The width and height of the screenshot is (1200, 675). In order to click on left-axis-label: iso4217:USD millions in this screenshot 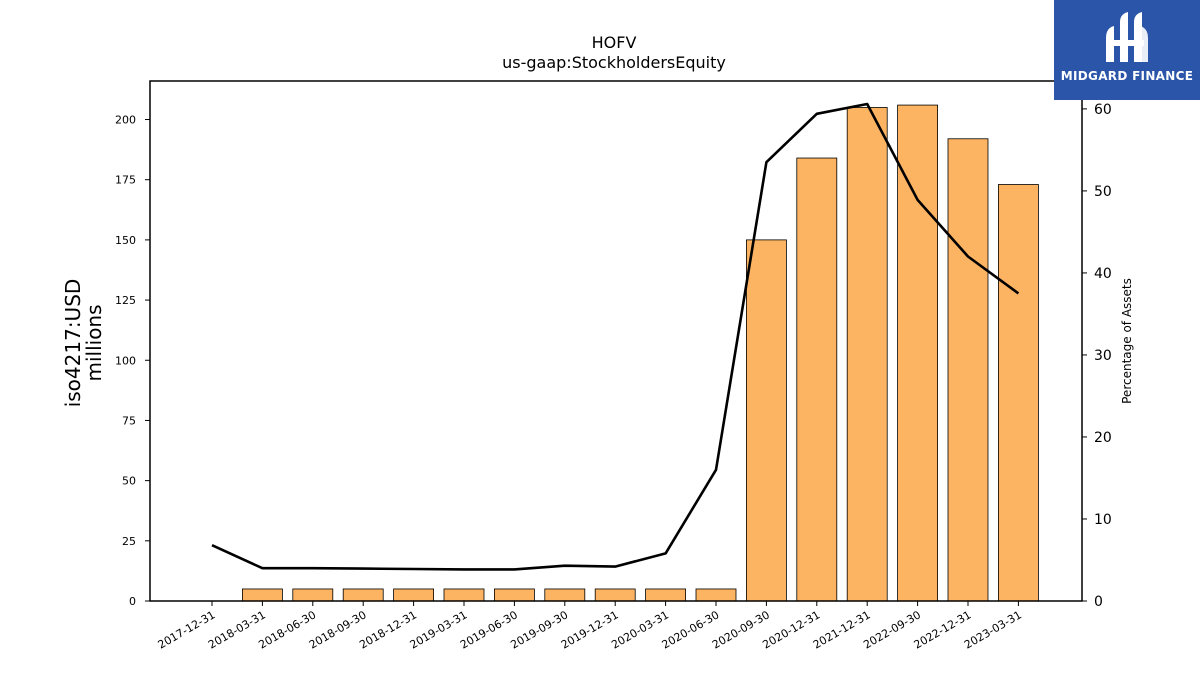, I will do `click(83, 343)`.